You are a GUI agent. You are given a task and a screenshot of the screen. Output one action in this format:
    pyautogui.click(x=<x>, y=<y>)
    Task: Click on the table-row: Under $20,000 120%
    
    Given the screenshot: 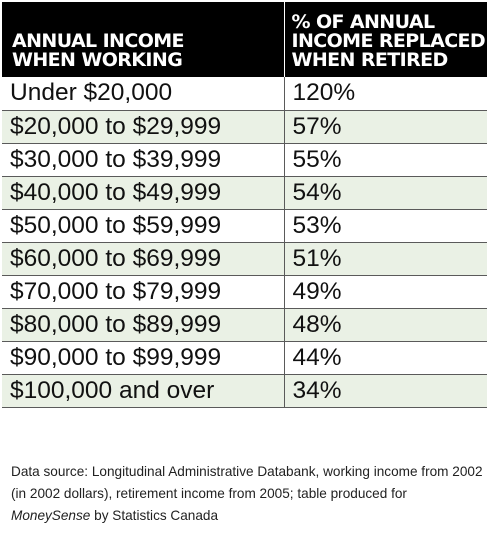 What is the action you would take?
    pyautogui.click(x=244, y=94)
    